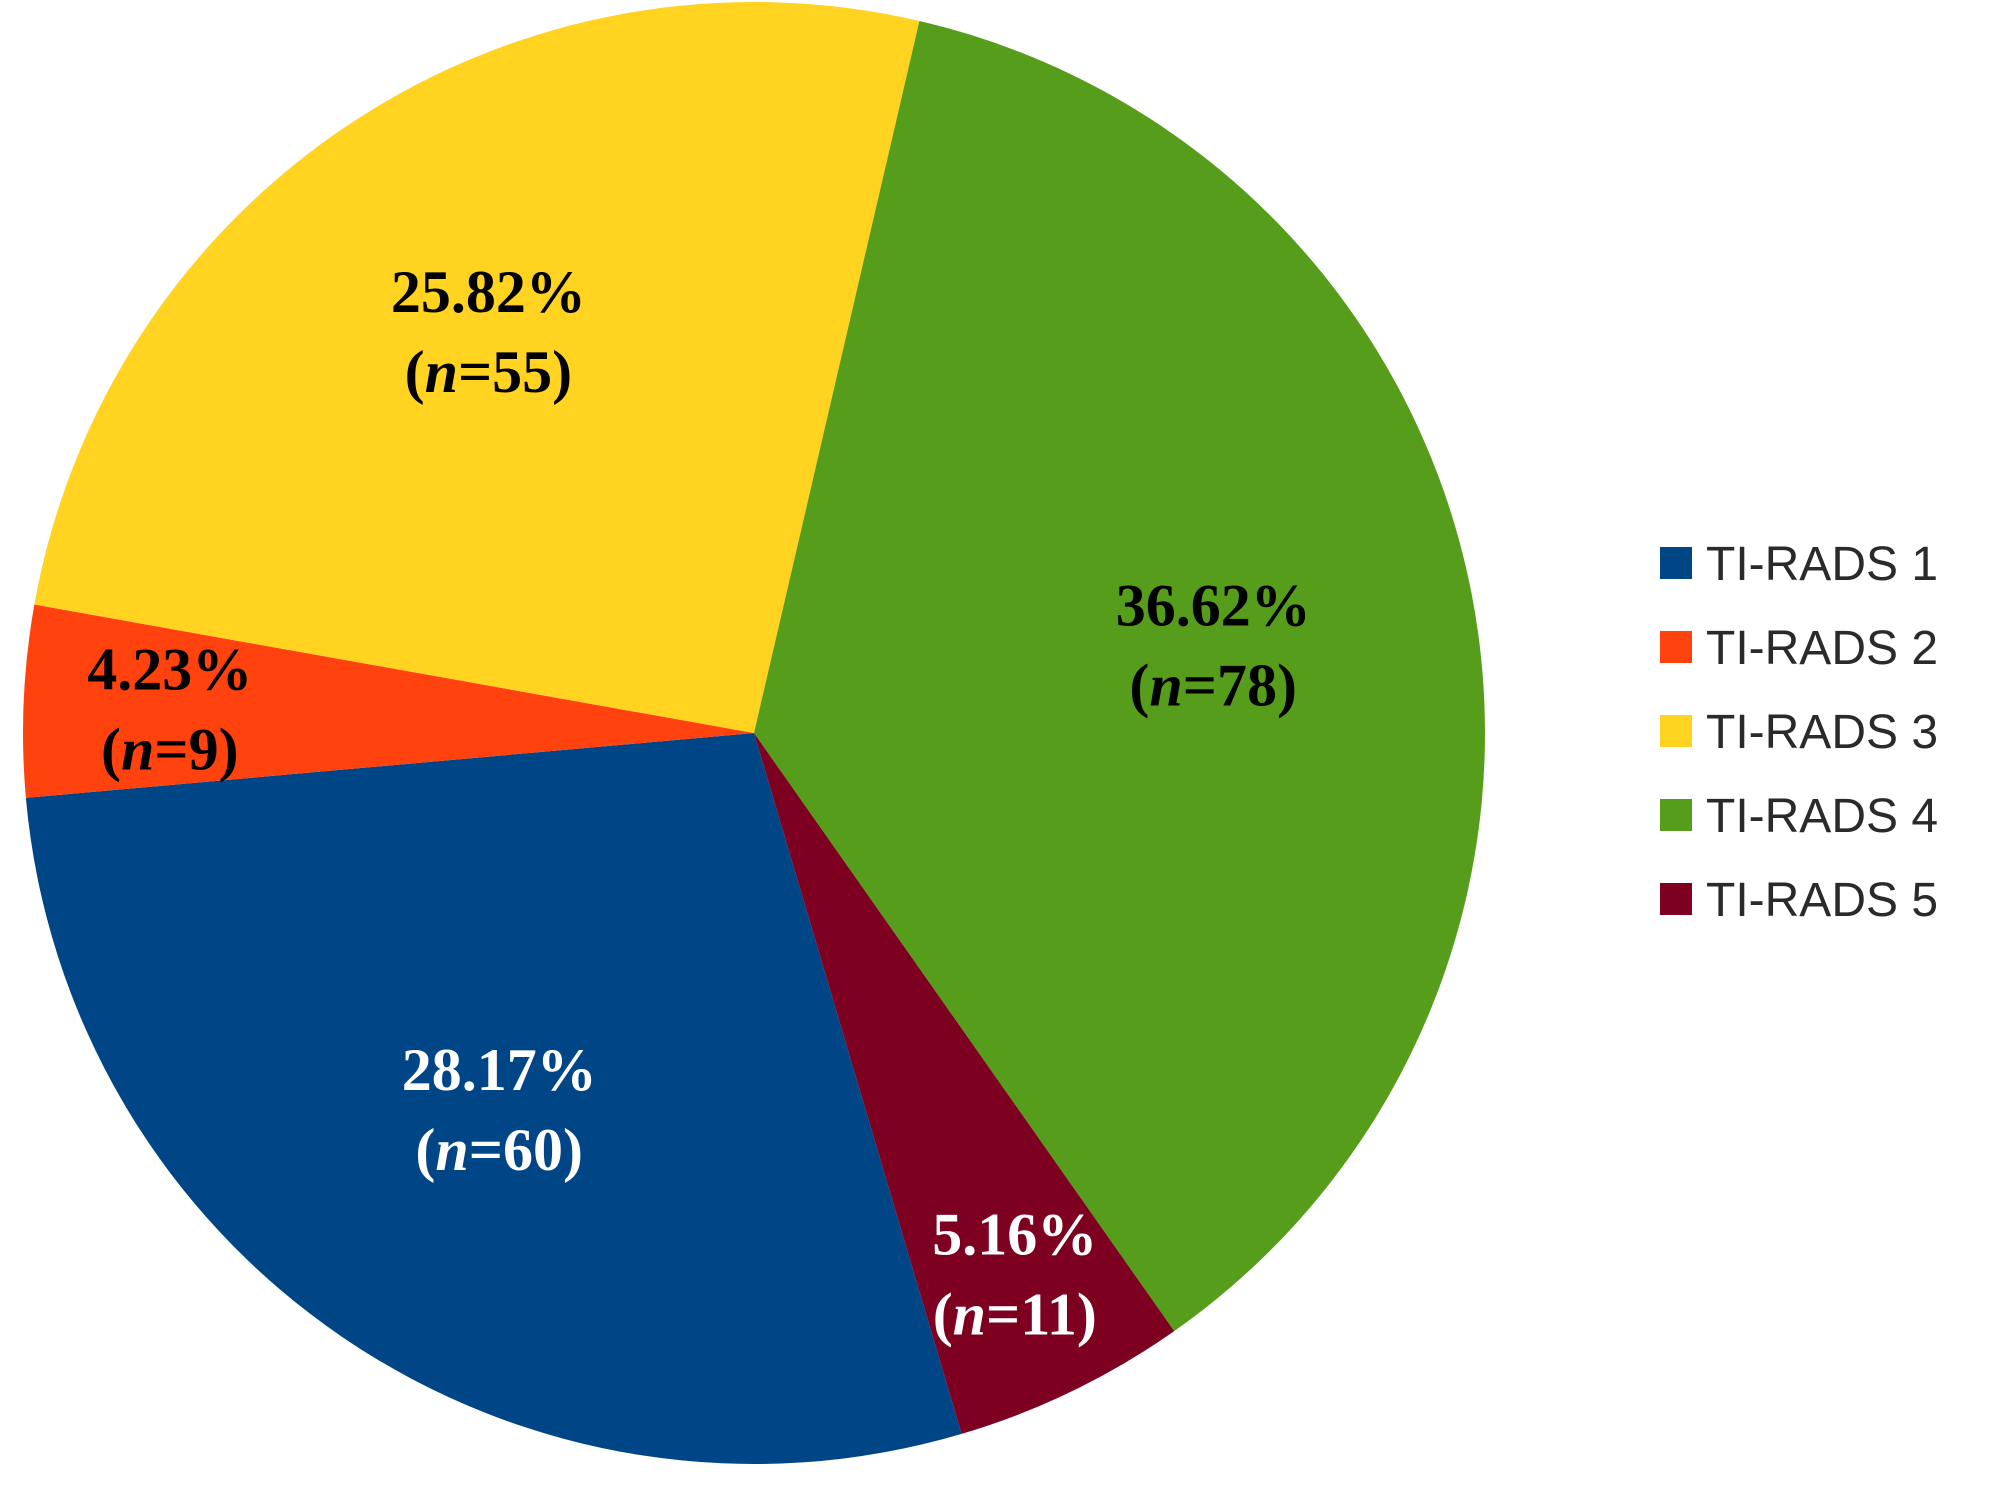 The width and height of the screenshot is (2000, 1500). I want to click on legend-label: TI-RADS 4, so click(1822, 816).